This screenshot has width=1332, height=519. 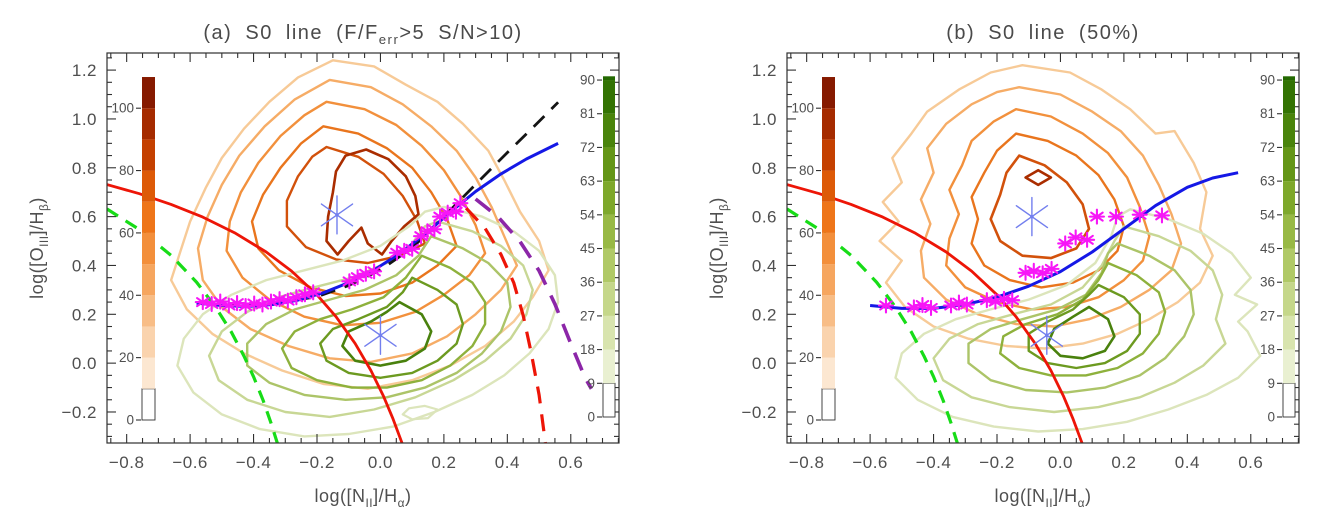 What do you see at coordinates (79, 412) in the screenshot?
I see `y-tick-label: −0.2` at bounding box center [79, 412].